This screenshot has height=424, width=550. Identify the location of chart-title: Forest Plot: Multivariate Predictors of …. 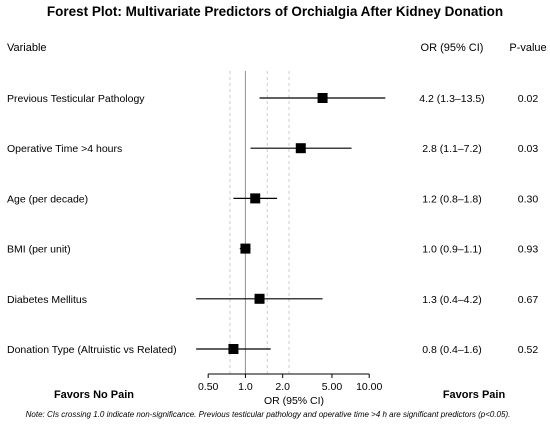
(275, 11).